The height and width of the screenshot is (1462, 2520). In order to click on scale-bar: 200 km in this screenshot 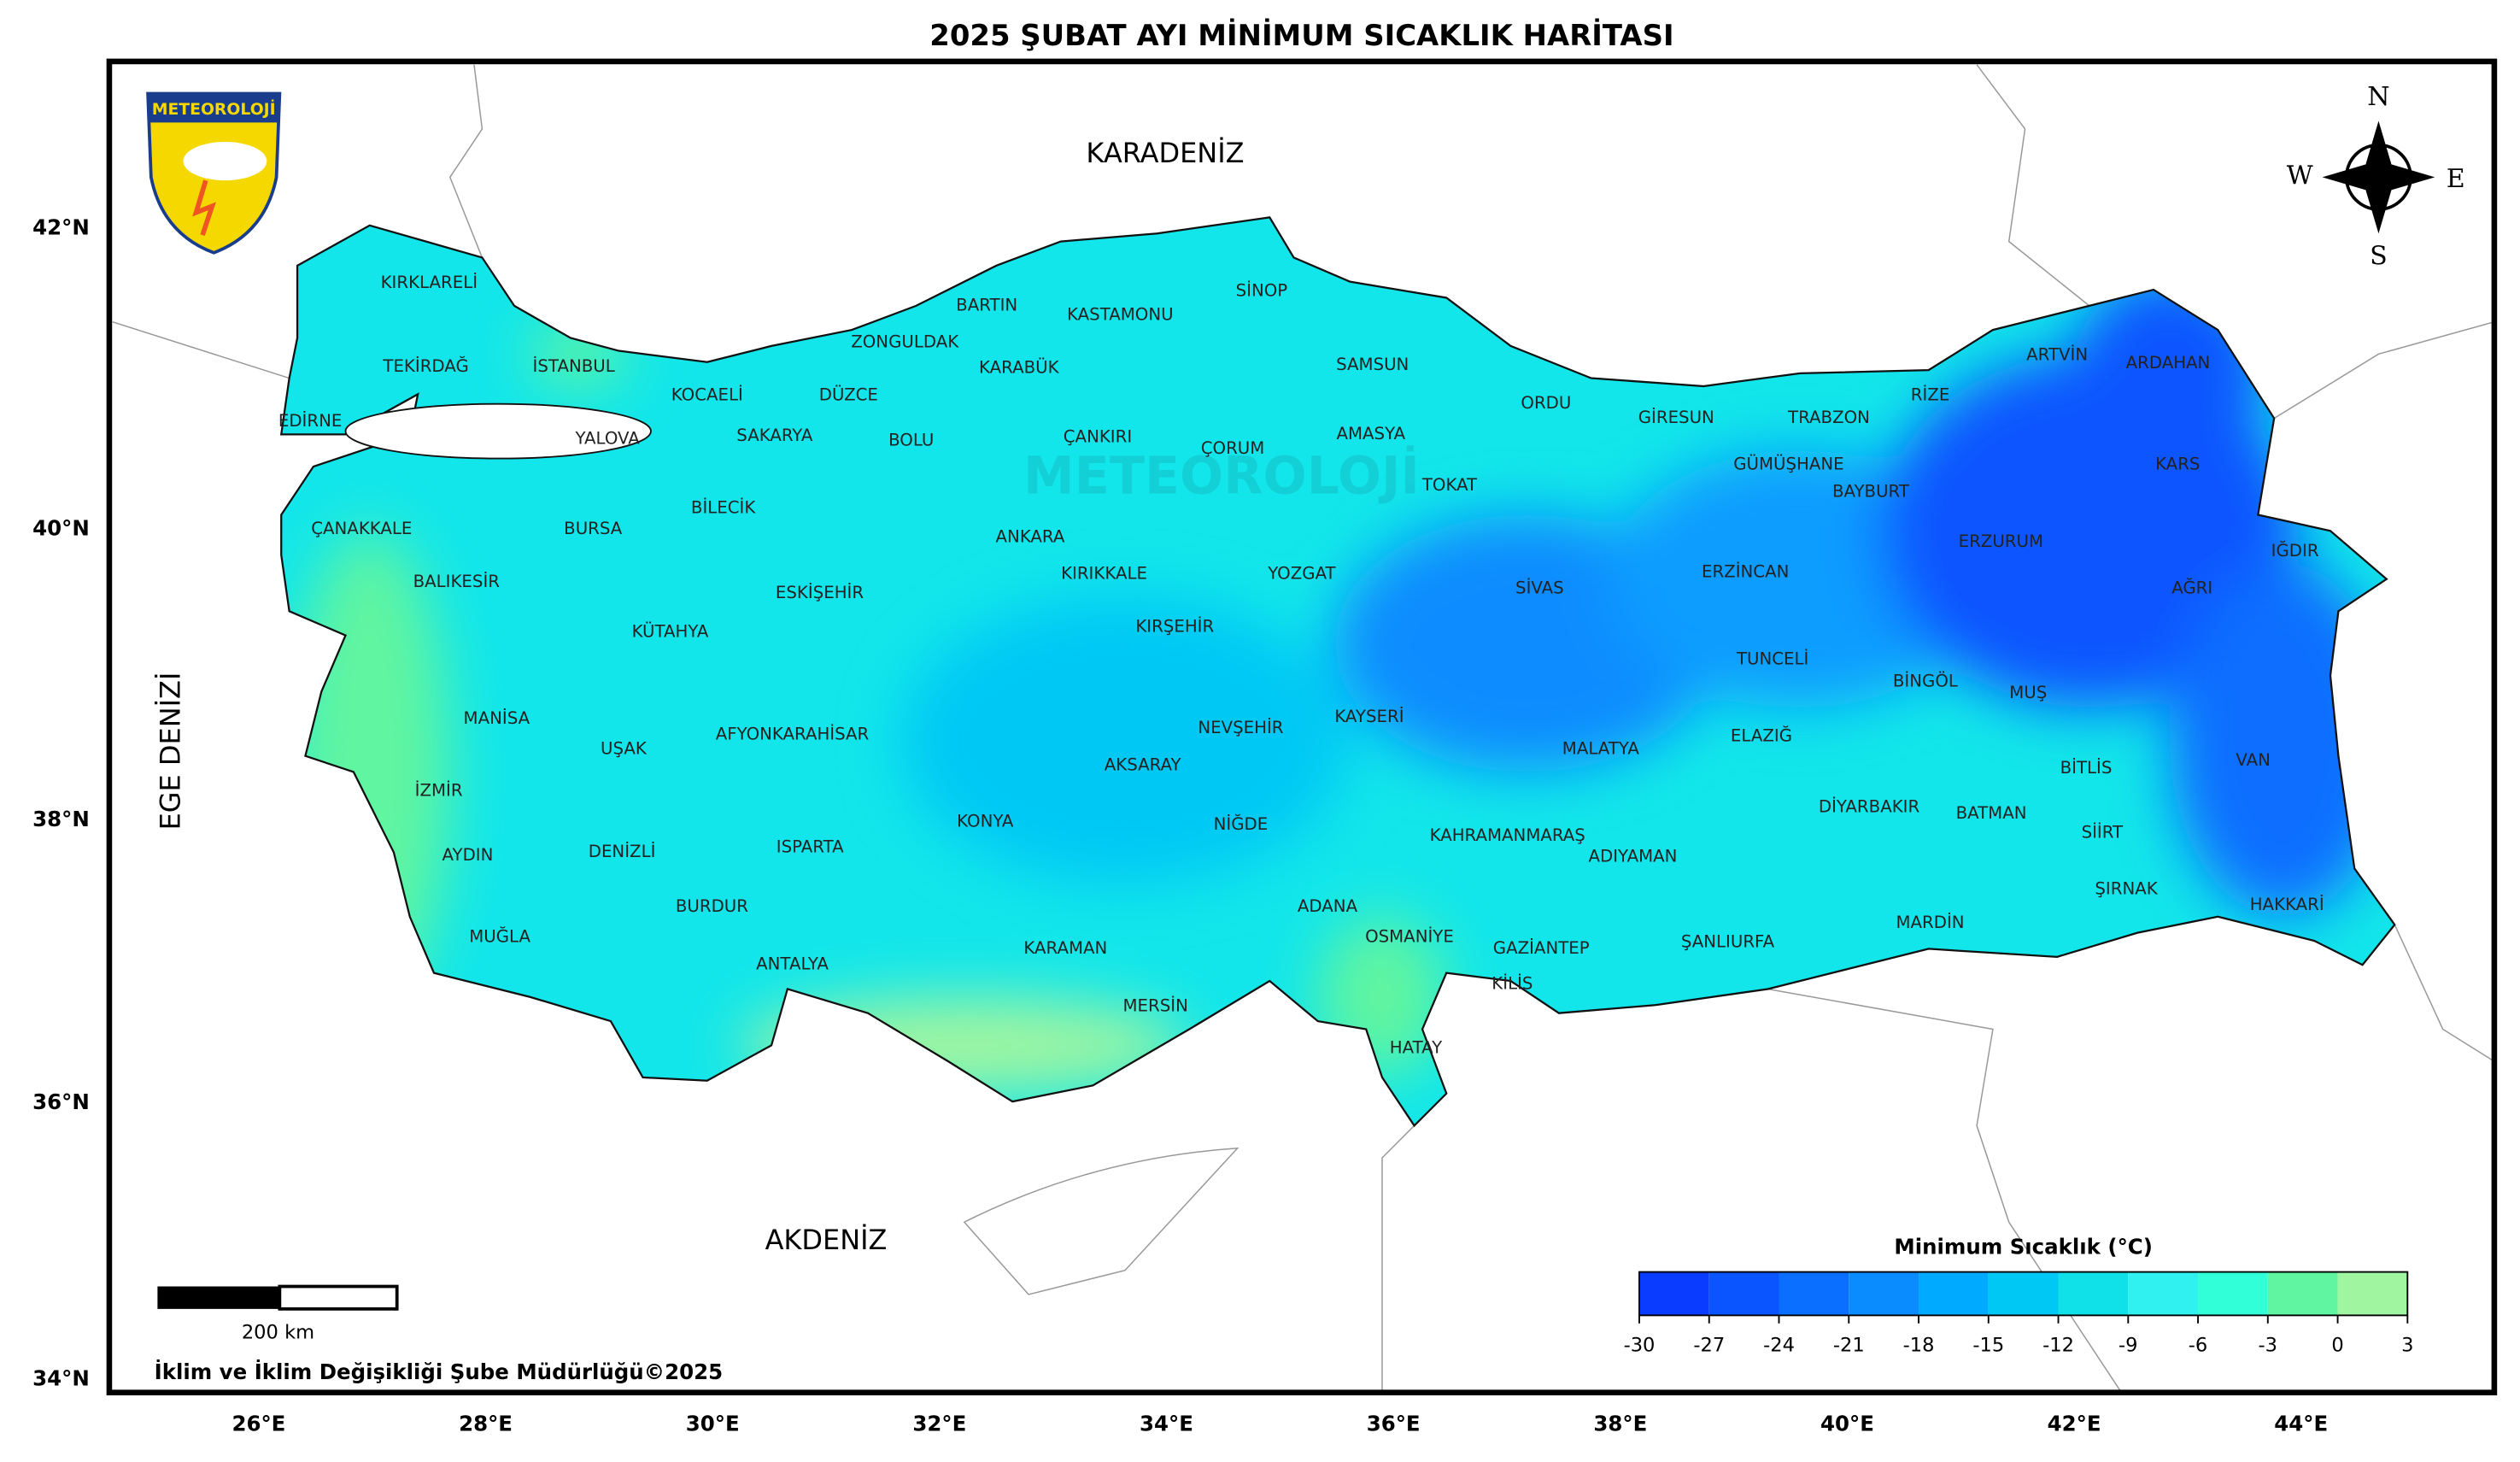, I will do `click(278, 1314)`.